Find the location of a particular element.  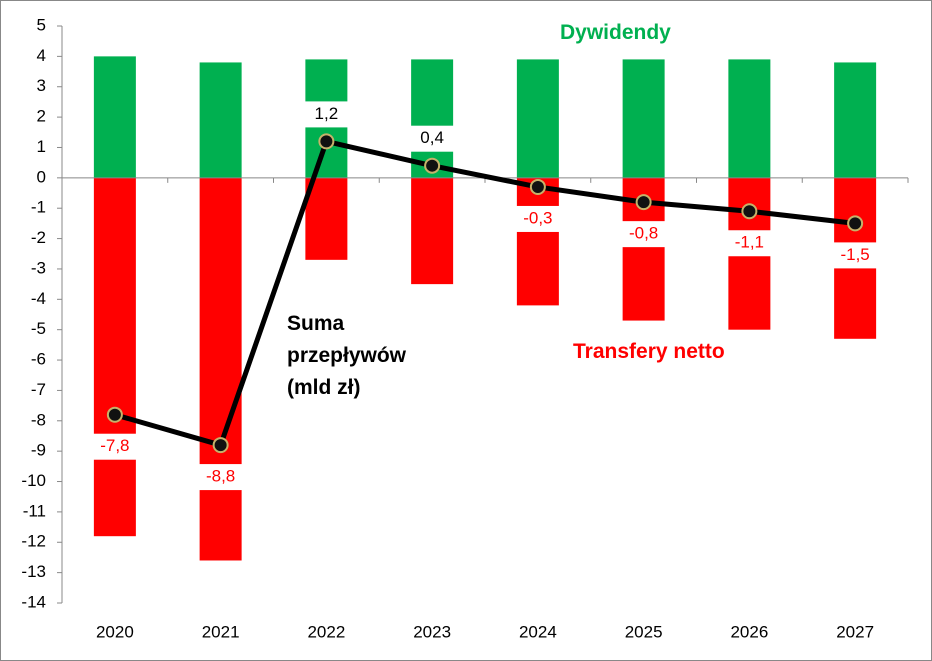

y-tick-label: -1 is located at coordinates (38, 207).